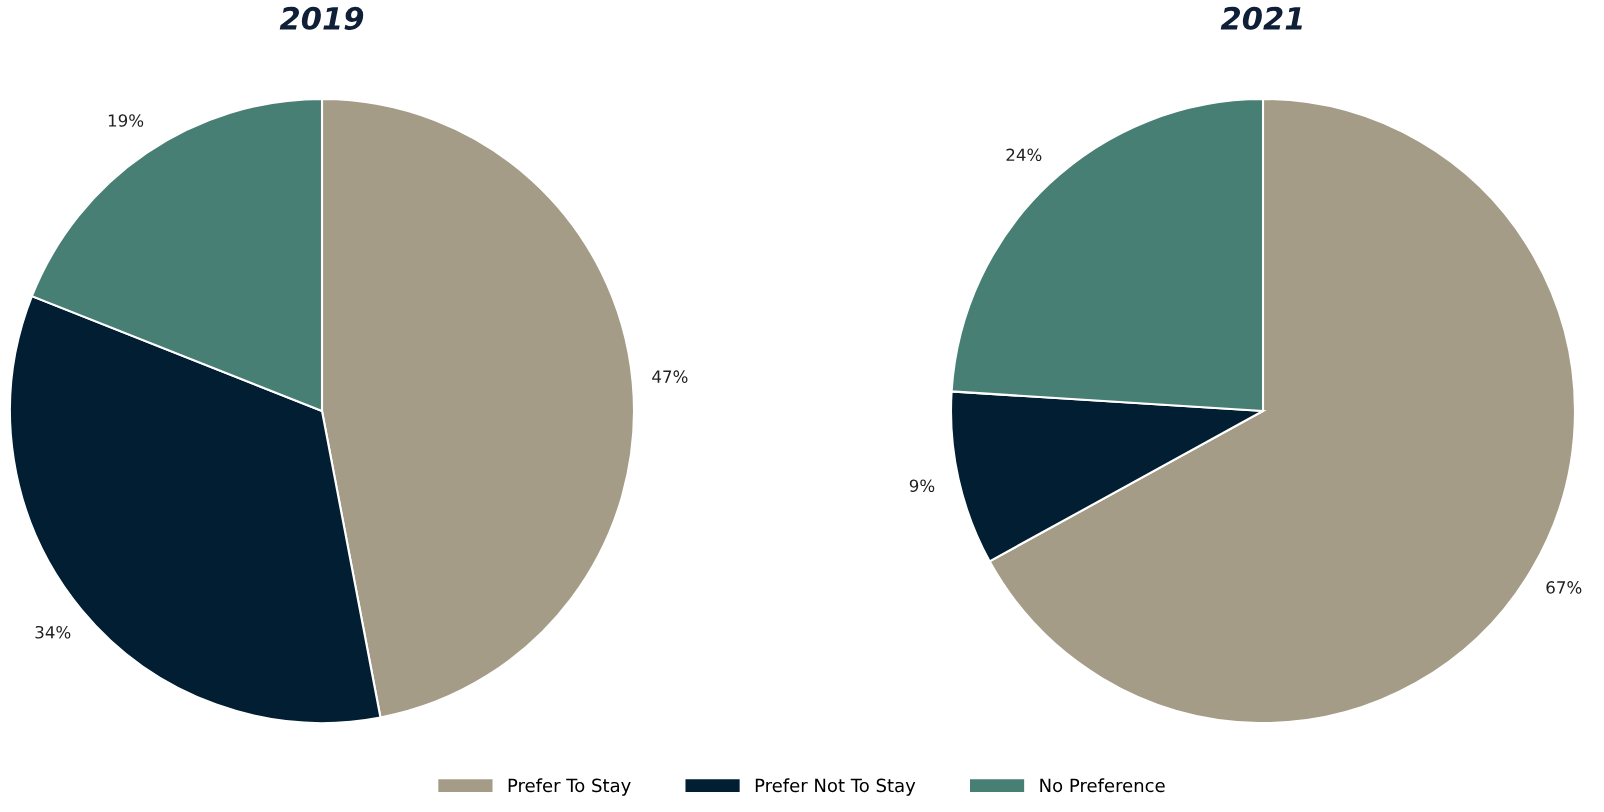  Describe the element at coordinates (1024, 155) in the screenshot. I see `data-label: 24%` at that location.